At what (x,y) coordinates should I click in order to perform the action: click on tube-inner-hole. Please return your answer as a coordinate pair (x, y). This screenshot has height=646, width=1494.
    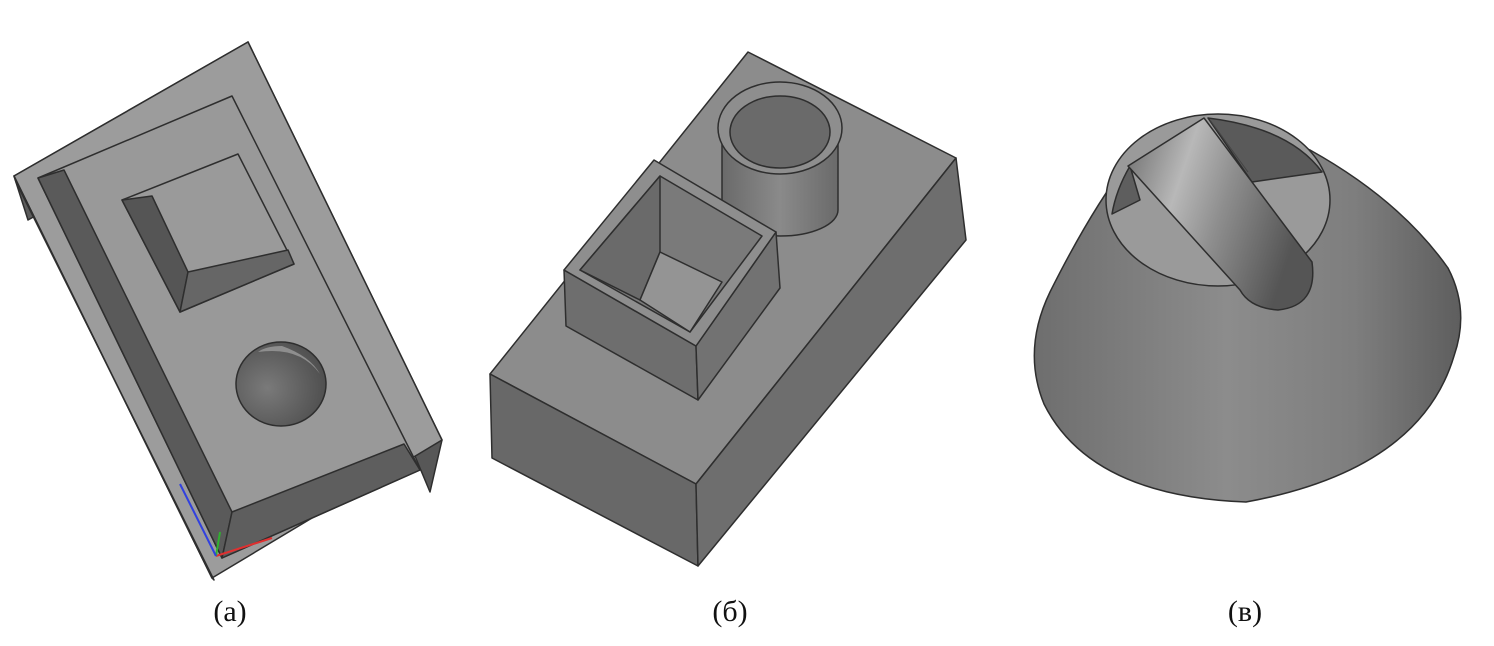
    Looking at the image, I should click on (780, 132).